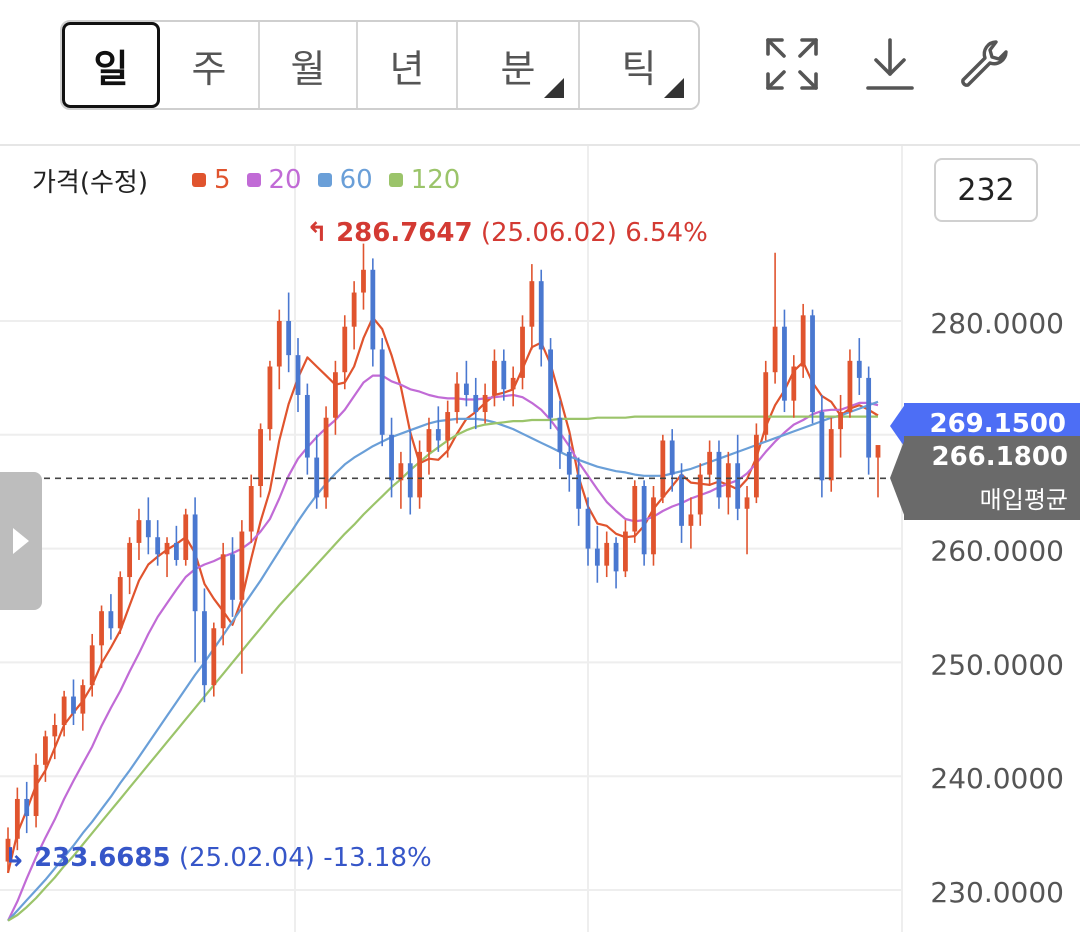  I want to click on period-label: 년, so click(407, 68).